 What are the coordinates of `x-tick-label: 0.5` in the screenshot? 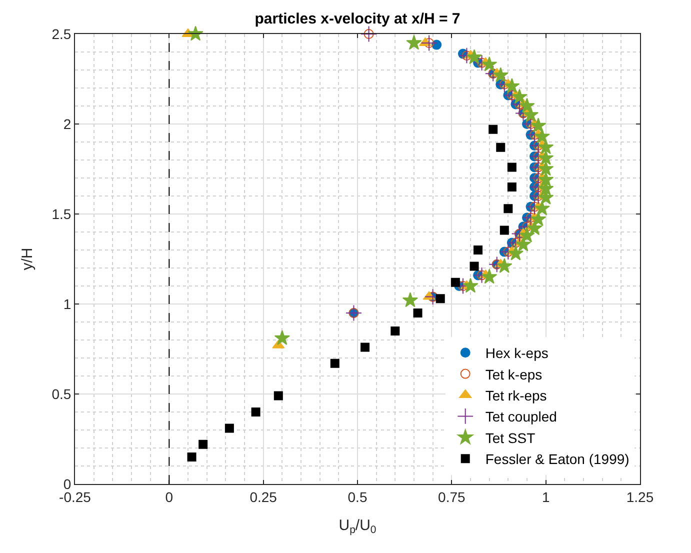 It's located at (358, 496).